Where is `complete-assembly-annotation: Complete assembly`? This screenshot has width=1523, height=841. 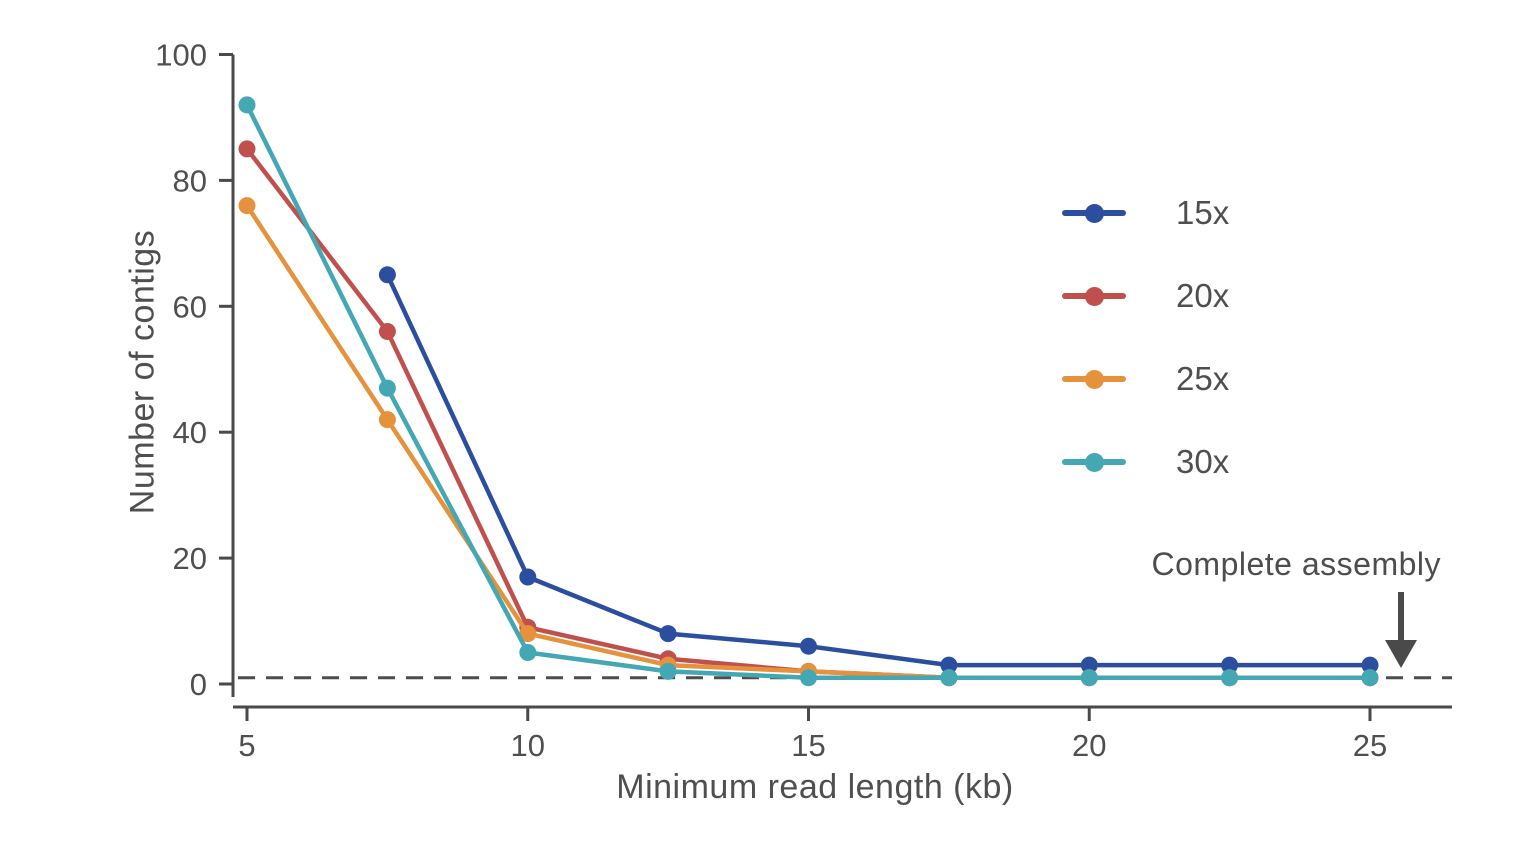 complete-assembly-annotation: Complete assembly is located at coordinates (1296, 564).